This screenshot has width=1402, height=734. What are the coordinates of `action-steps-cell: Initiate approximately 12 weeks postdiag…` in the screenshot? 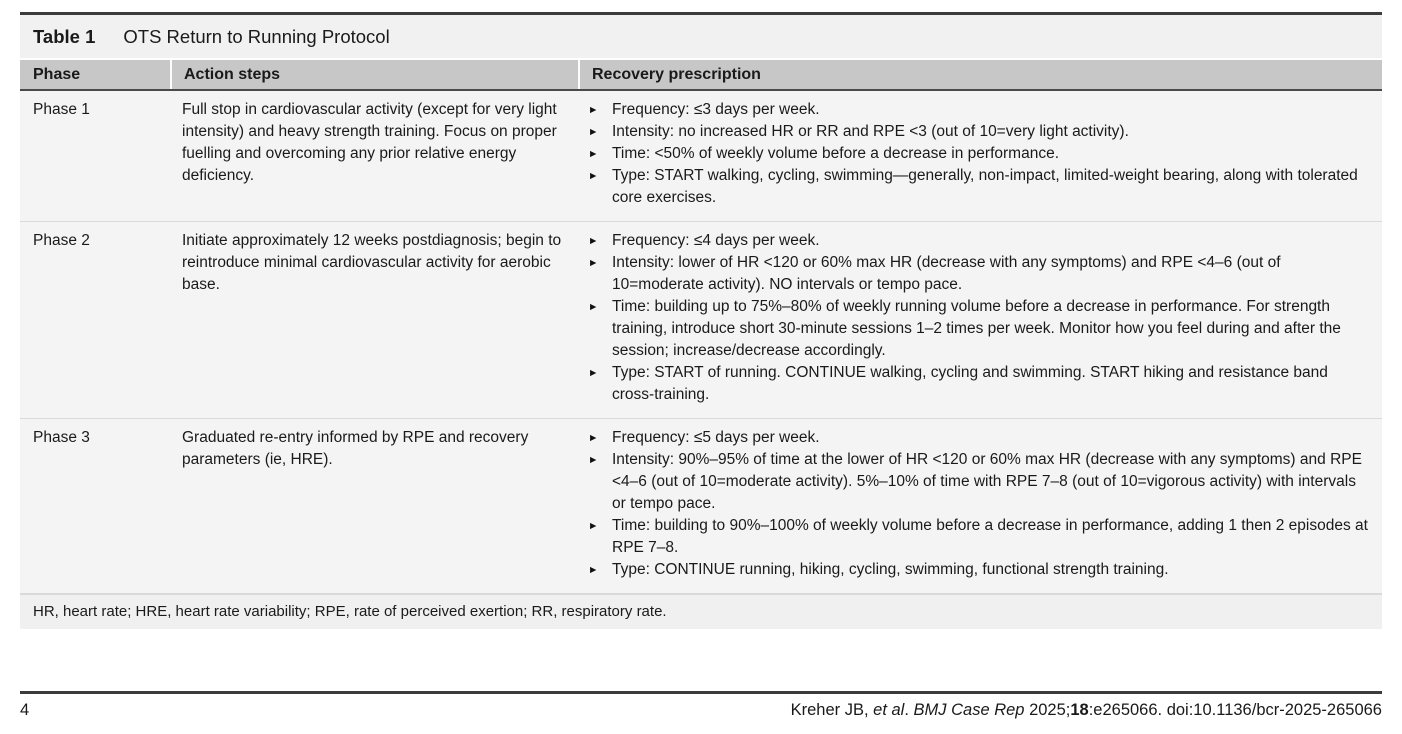 It's located at (372, 262).